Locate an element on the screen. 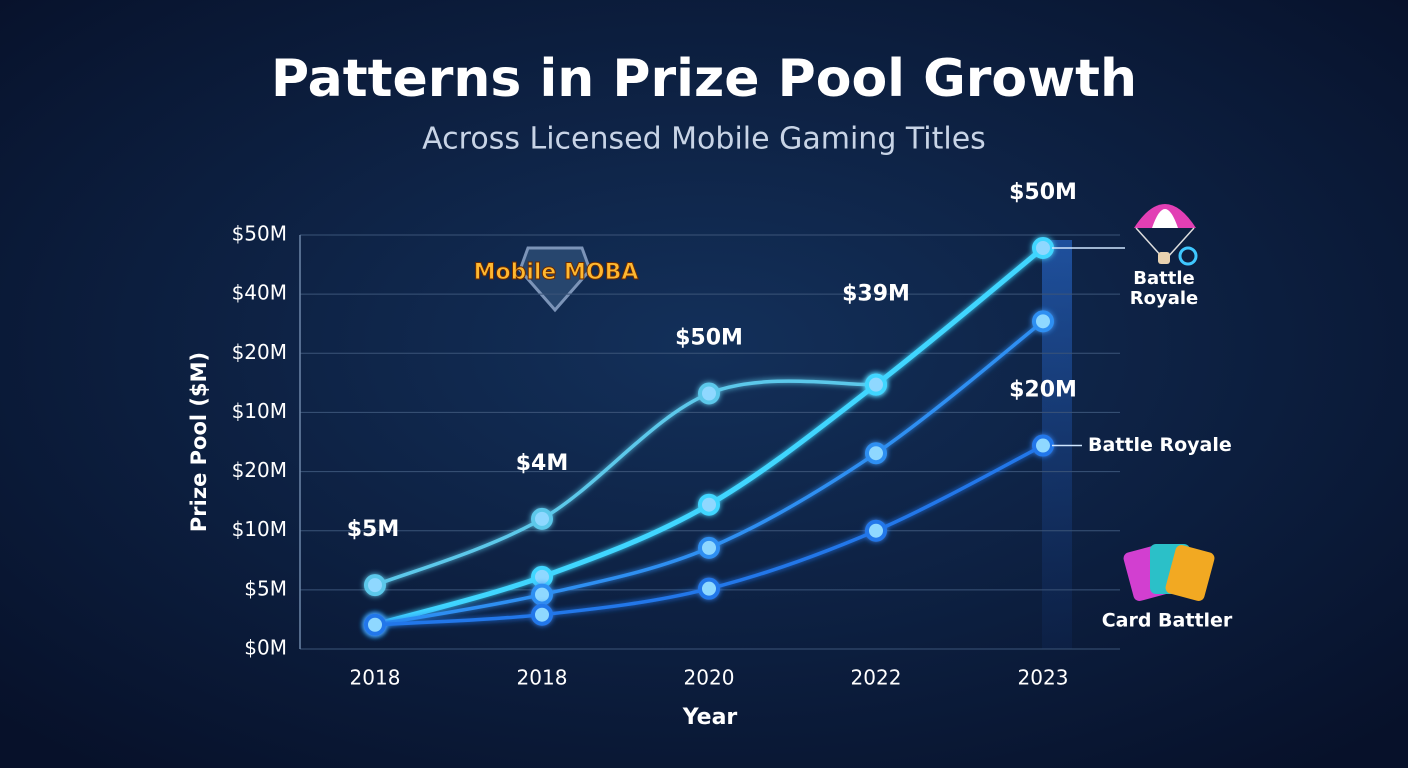 The height and width of the screenshot is (768, 1408). annotation: $20M is located at coordinates (1043, 390).